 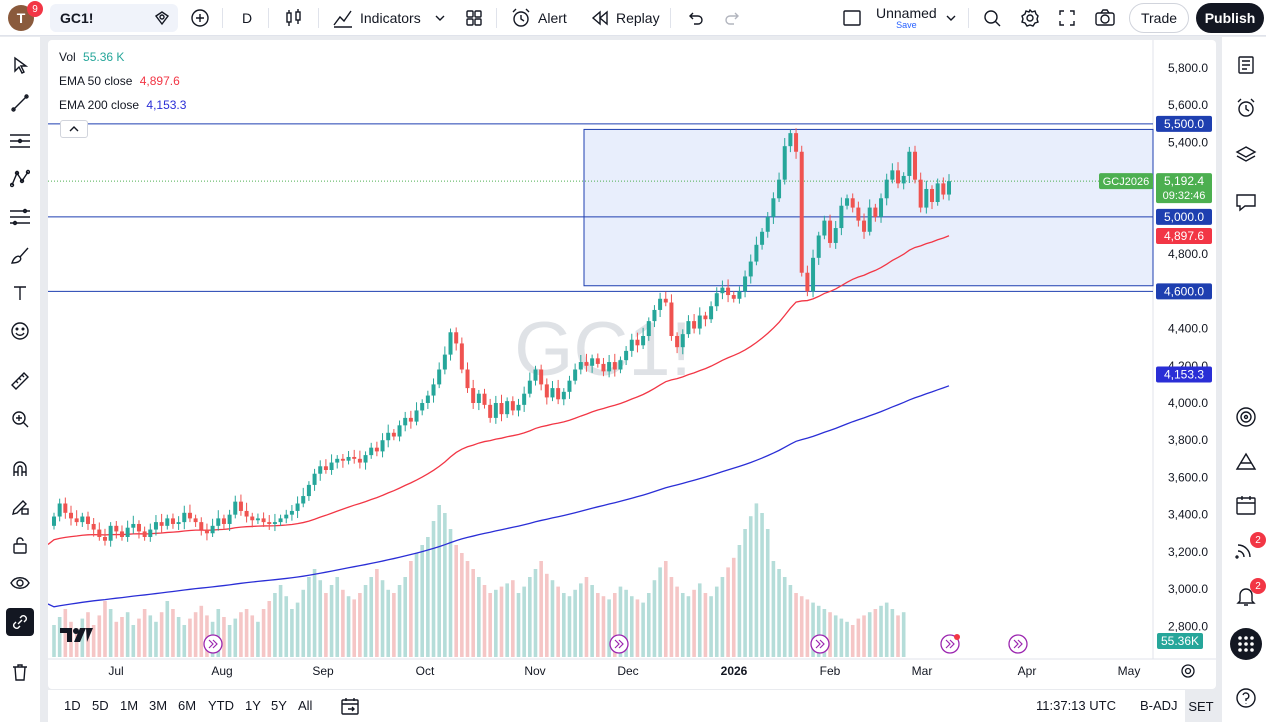 What do you see at coordinates (100, 705) in the screenshot?
I see `range-5d: 5D` at bounding box center [100, 705].